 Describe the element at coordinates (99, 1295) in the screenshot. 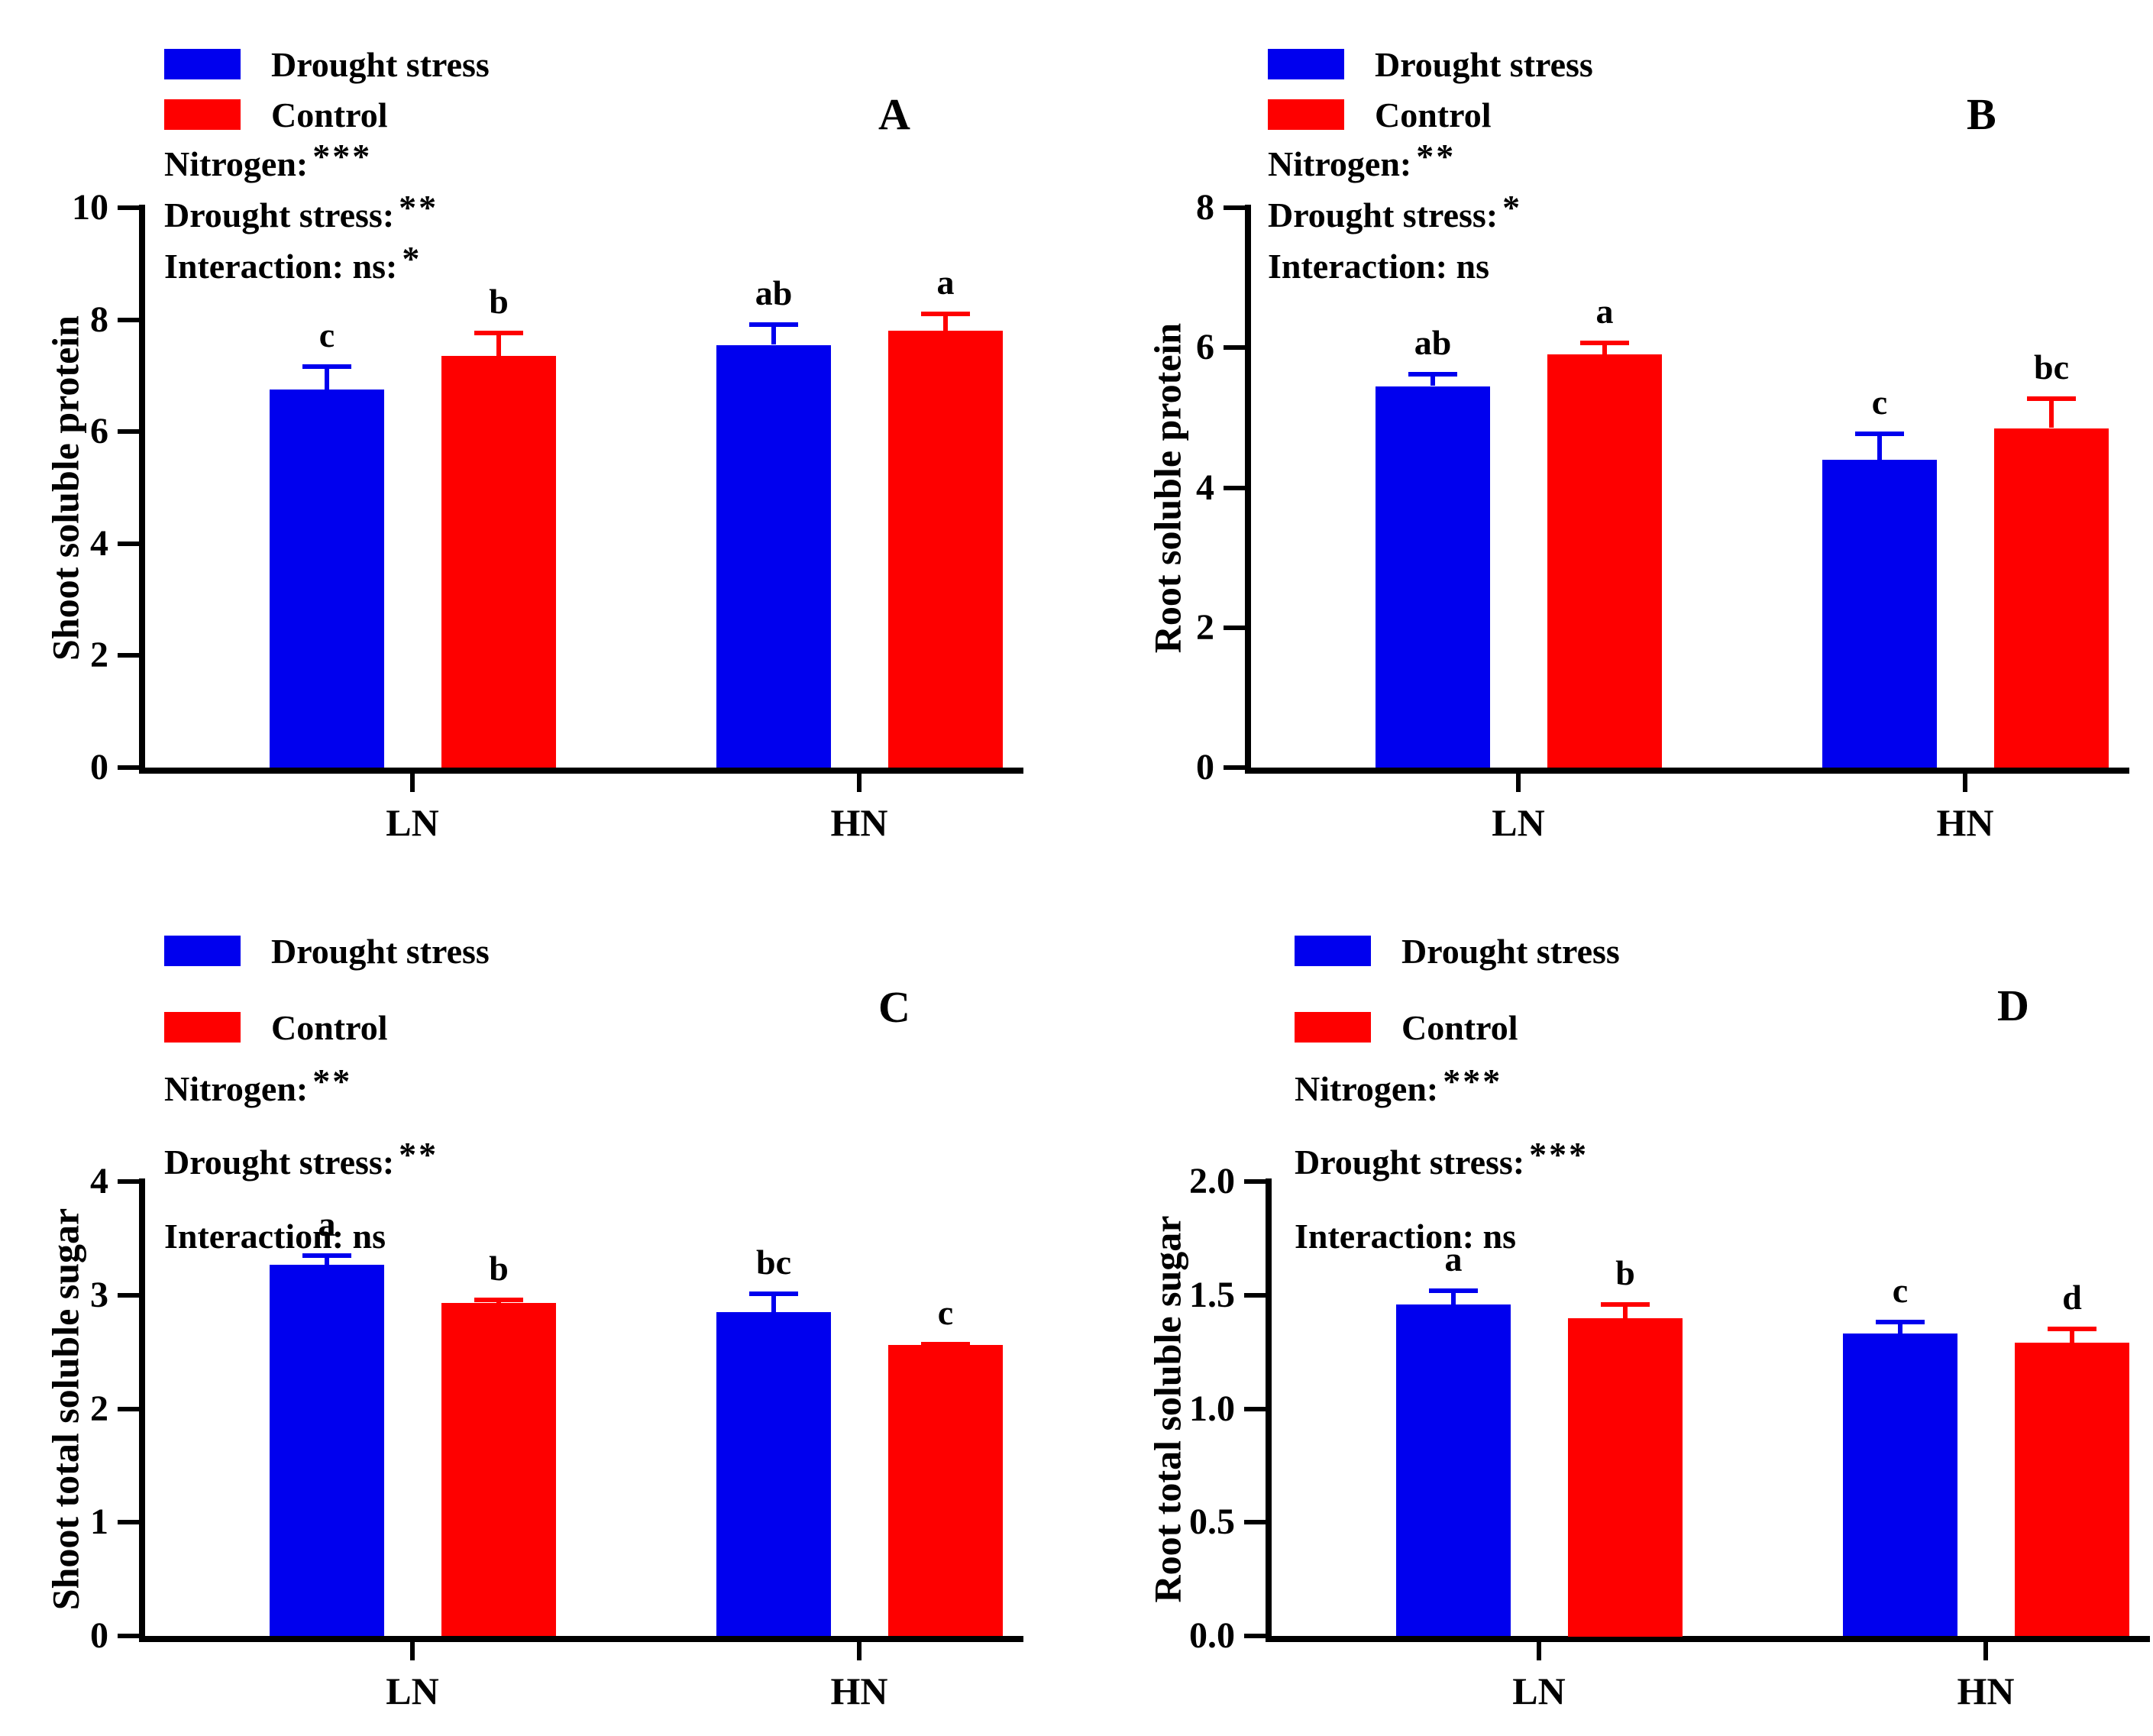

I see `y-tick-label: 3` at that location.